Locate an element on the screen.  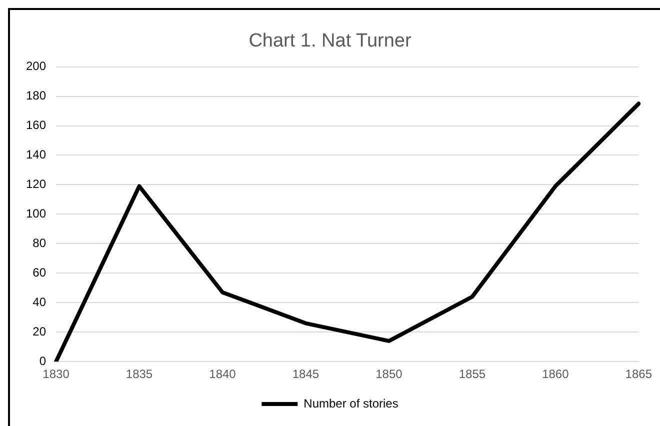
y-tick-label: 0 is located at coordinates (42, 361).